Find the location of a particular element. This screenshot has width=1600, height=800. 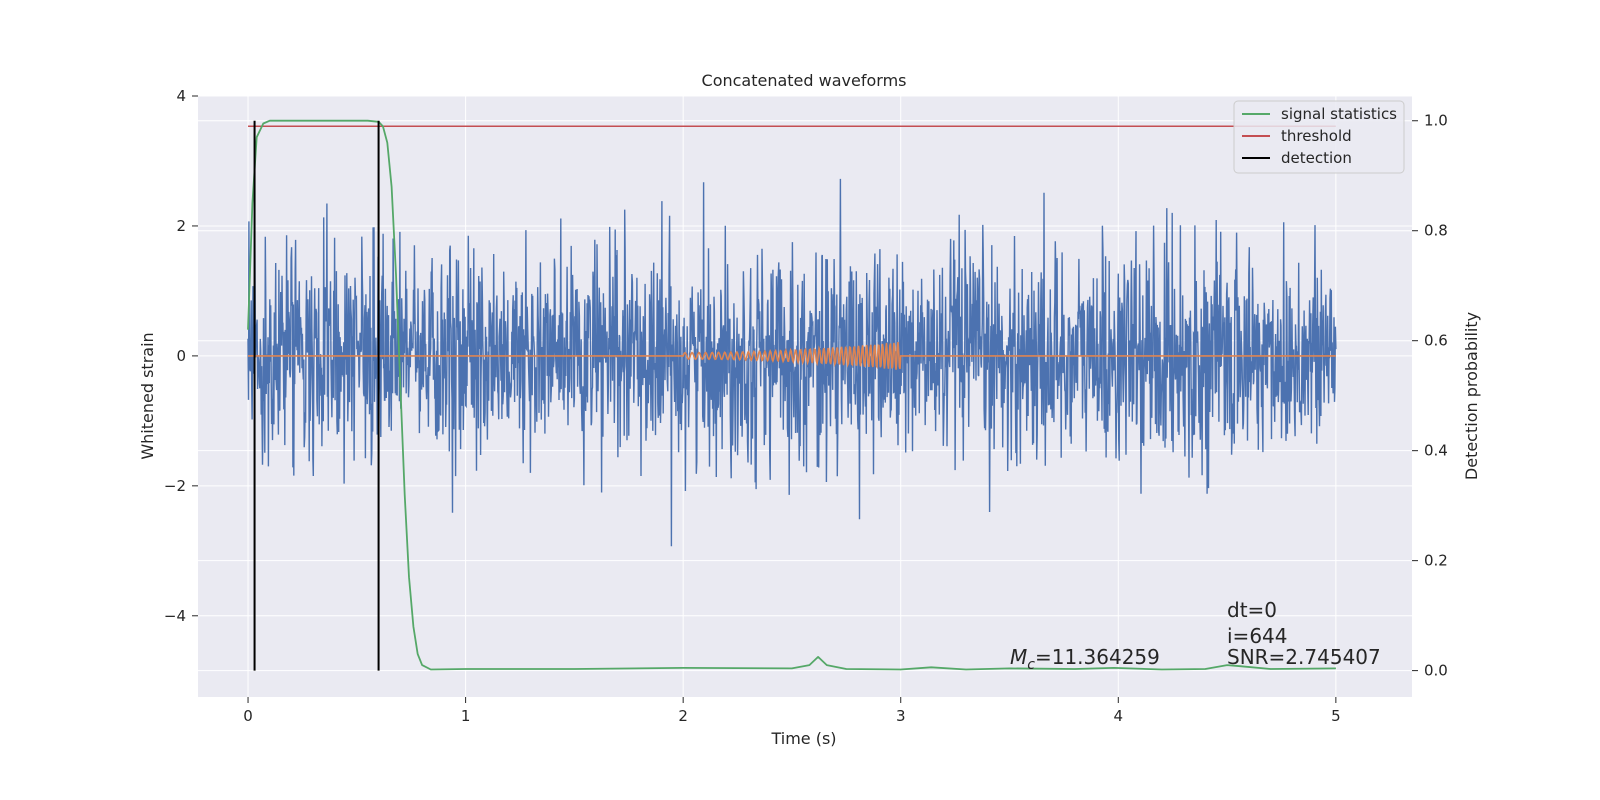

y-axis-left: 4 2 0 −2 −4 is located at coordinates (181, 356).